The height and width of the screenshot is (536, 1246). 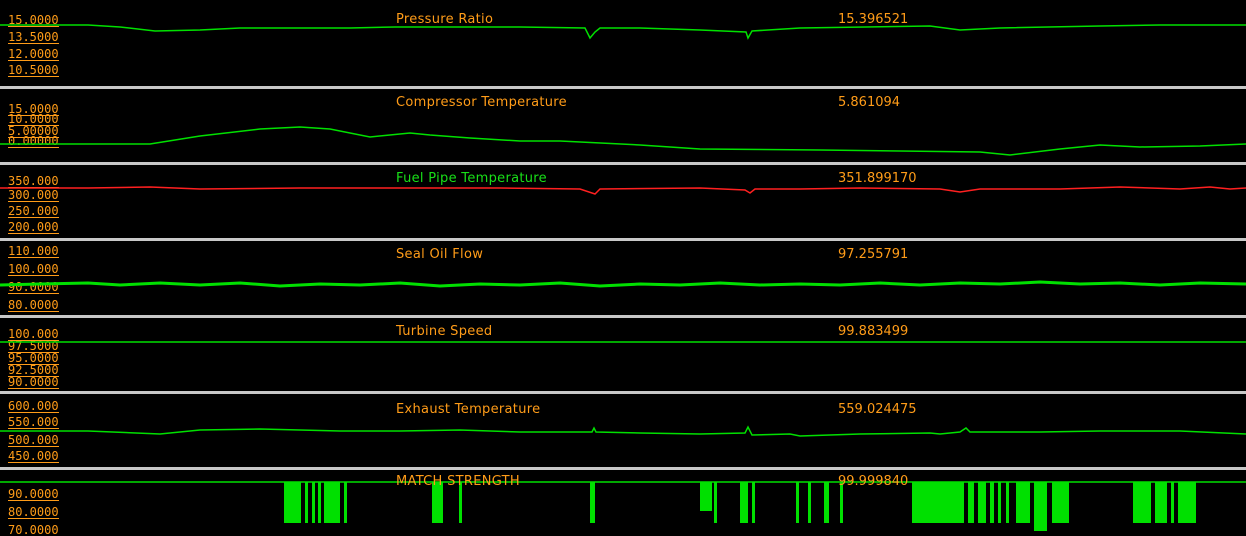 What do you see at coordinates (869, 102) in the screenshot?
I see `channel-value: 5.861094` at bounding box center [869, 102].